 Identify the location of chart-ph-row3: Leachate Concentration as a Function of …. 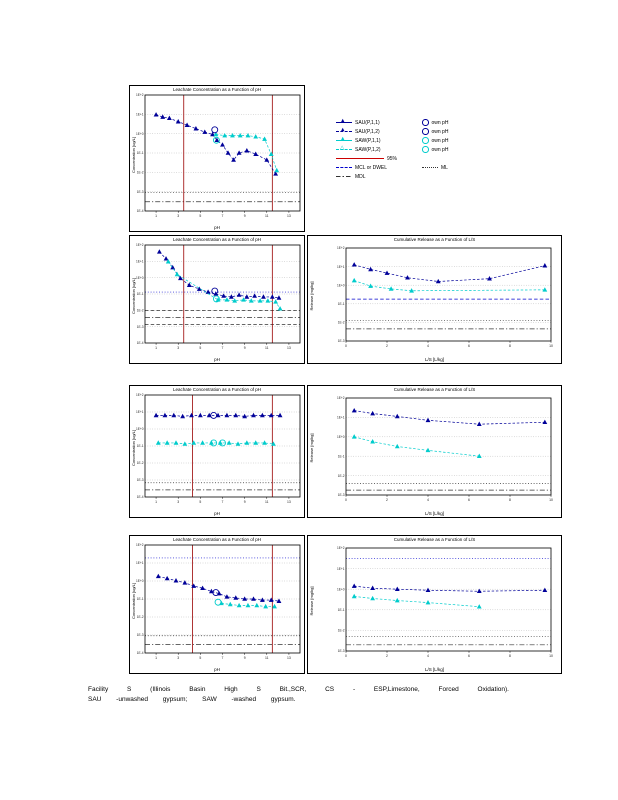
(217, 451).